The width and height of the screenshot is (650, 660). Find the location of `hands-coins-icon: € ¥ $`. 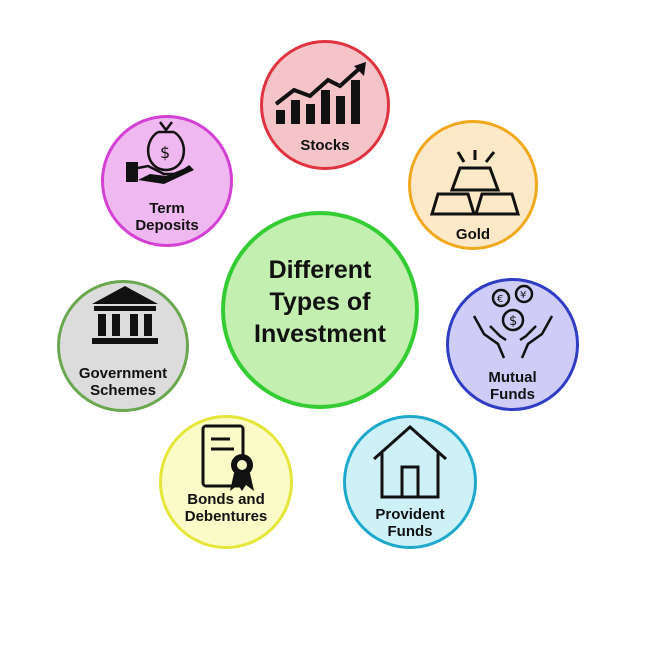

hands-coins-icon: € ¥ $ is located at coordinates (513, 321).